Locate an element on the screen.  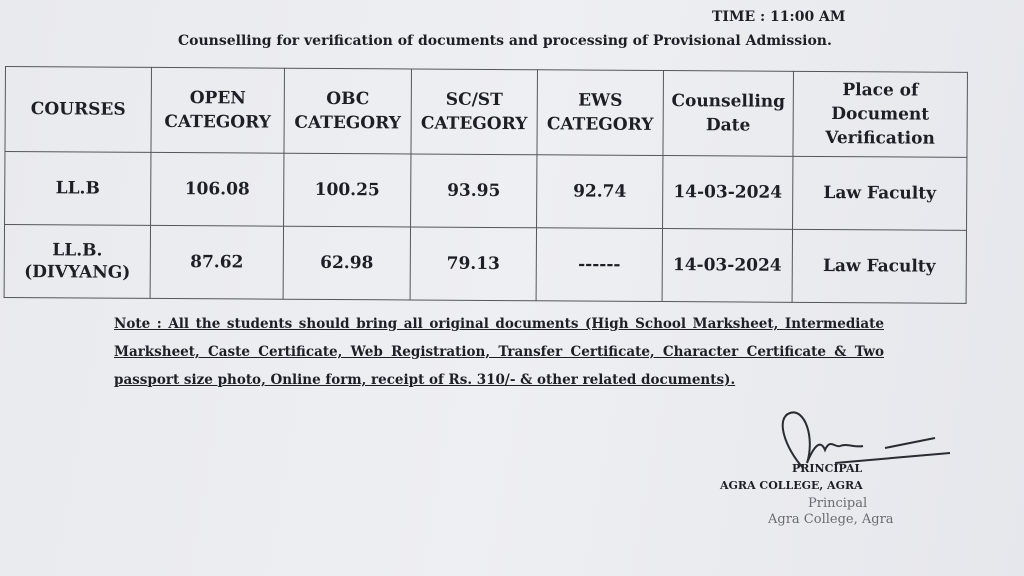
cell-scst: 93.95 is located at coordinates (473, 190).